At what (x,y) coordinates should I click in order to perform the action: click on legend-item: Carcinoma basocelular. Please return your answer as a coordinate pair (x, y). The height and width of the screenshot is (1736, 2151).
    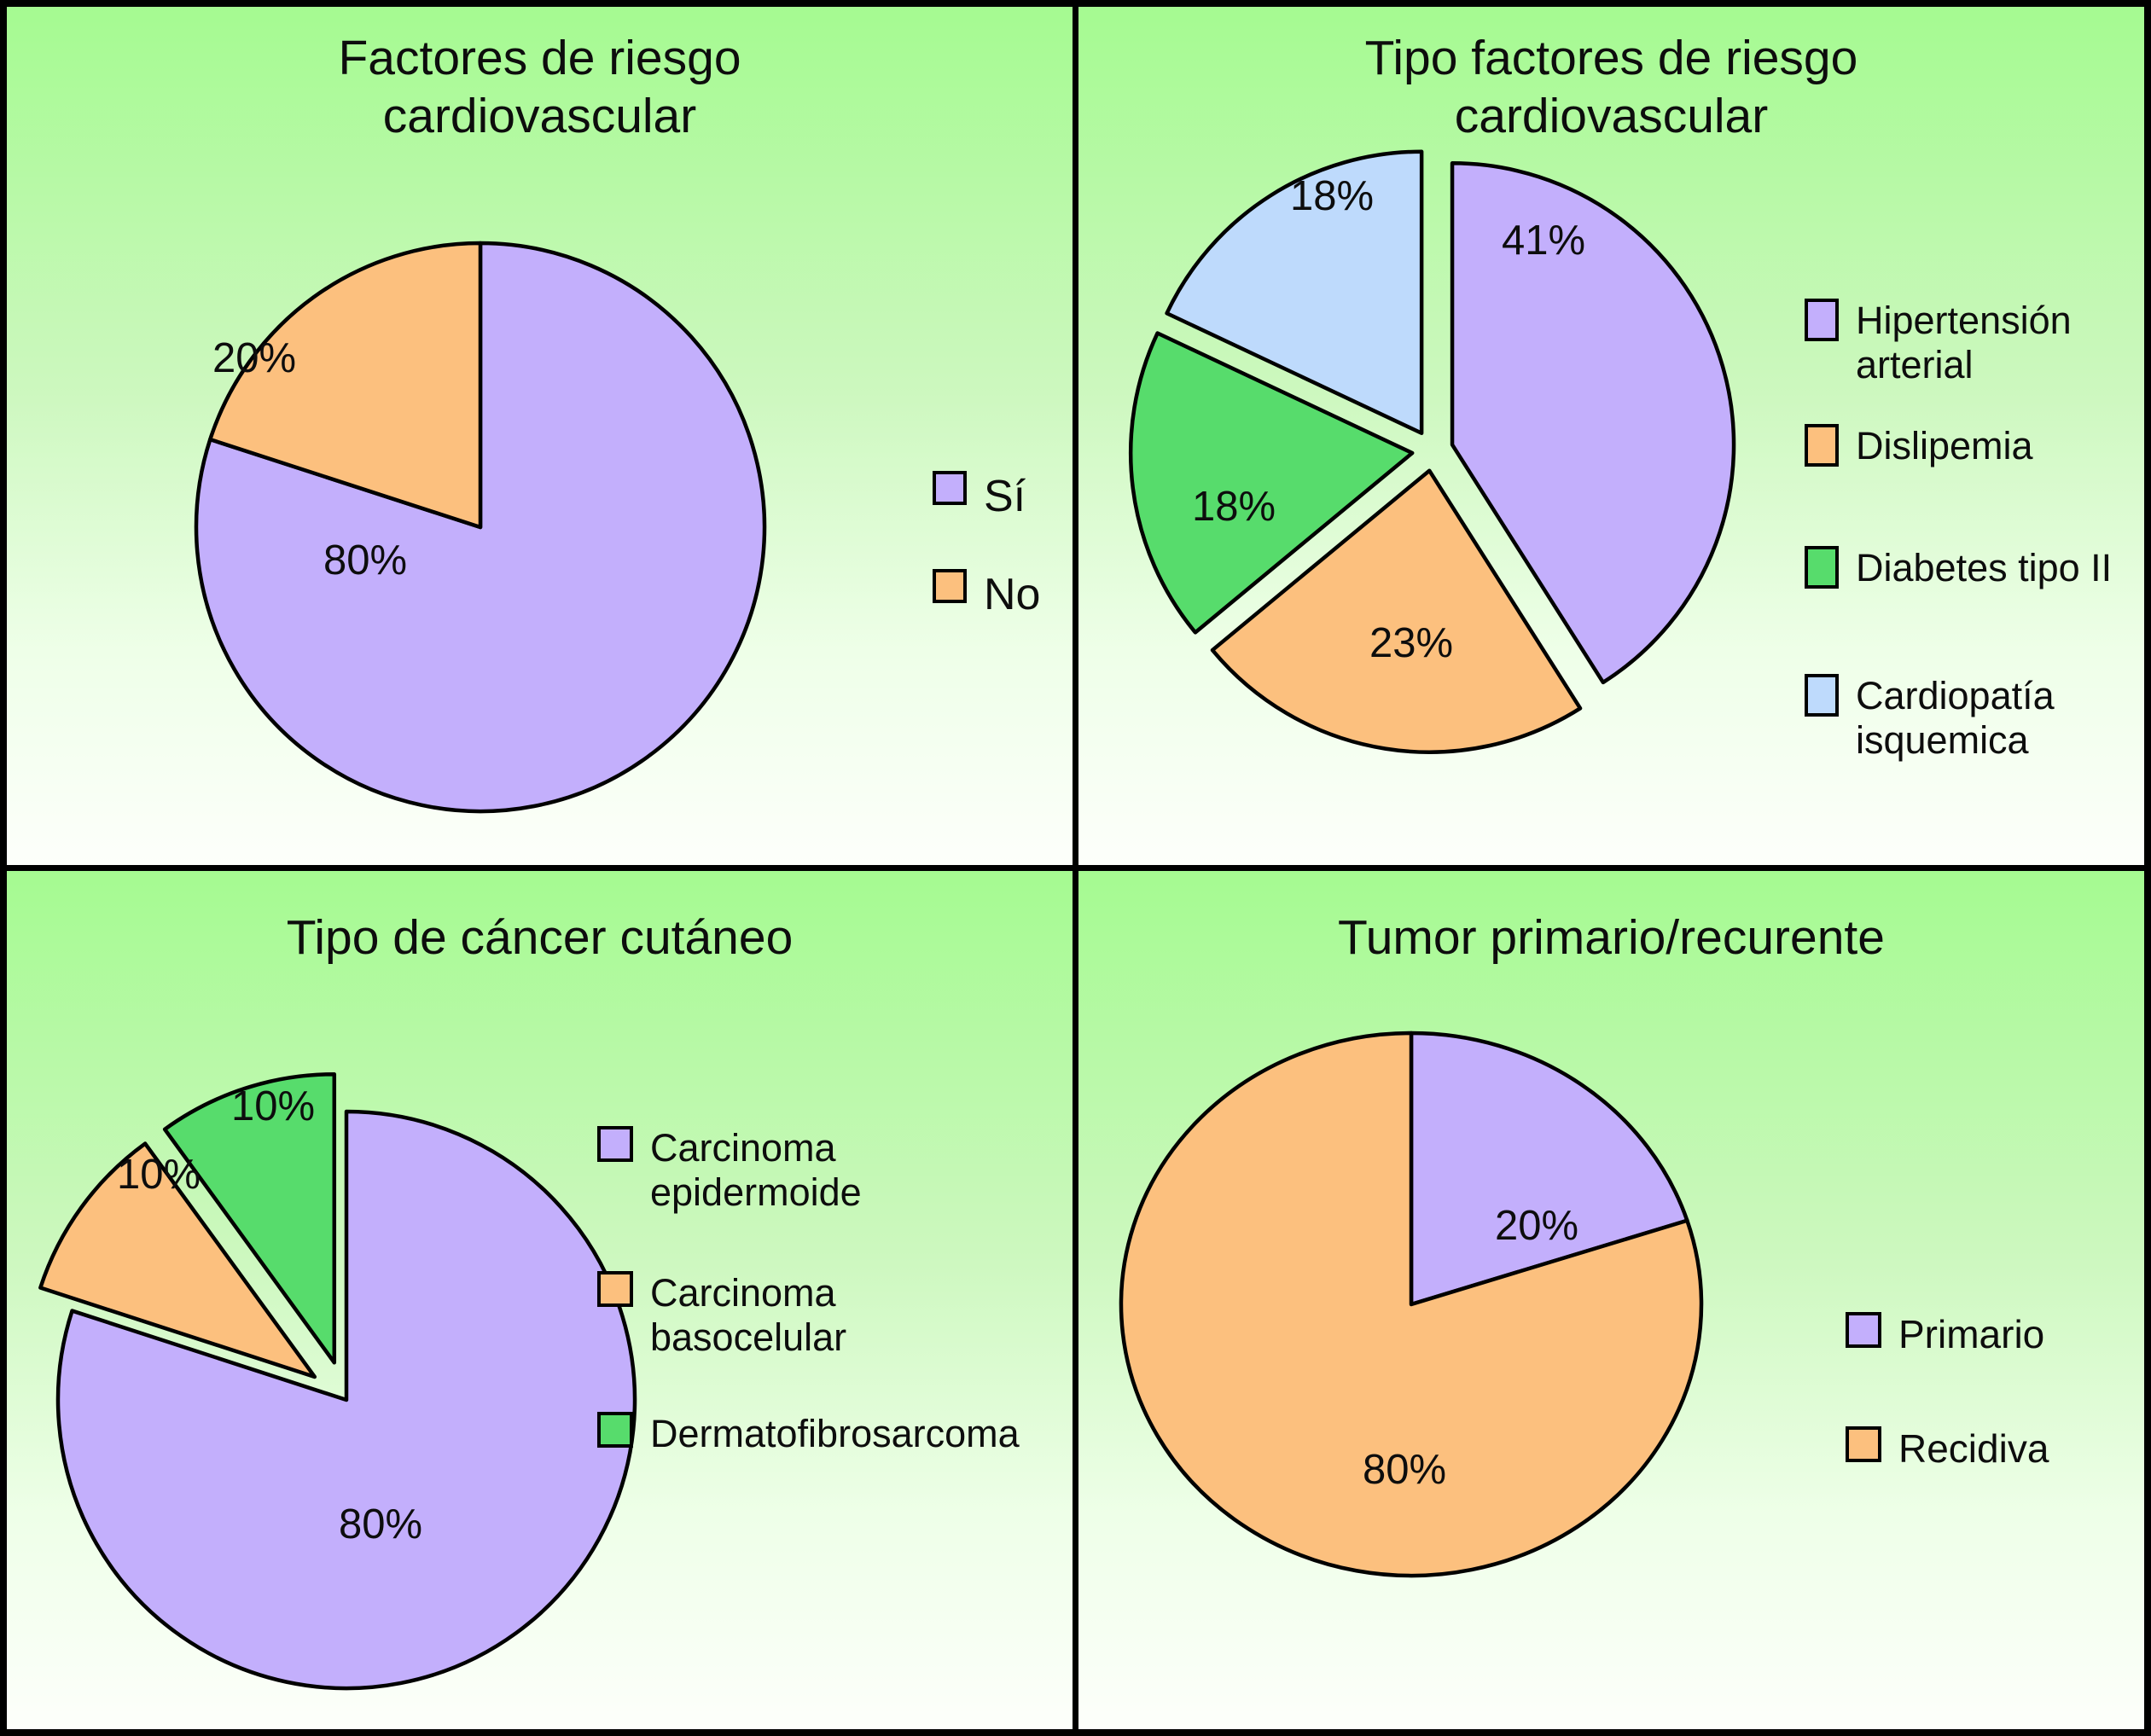
    Looking at the image, I should click on (721, 1315).